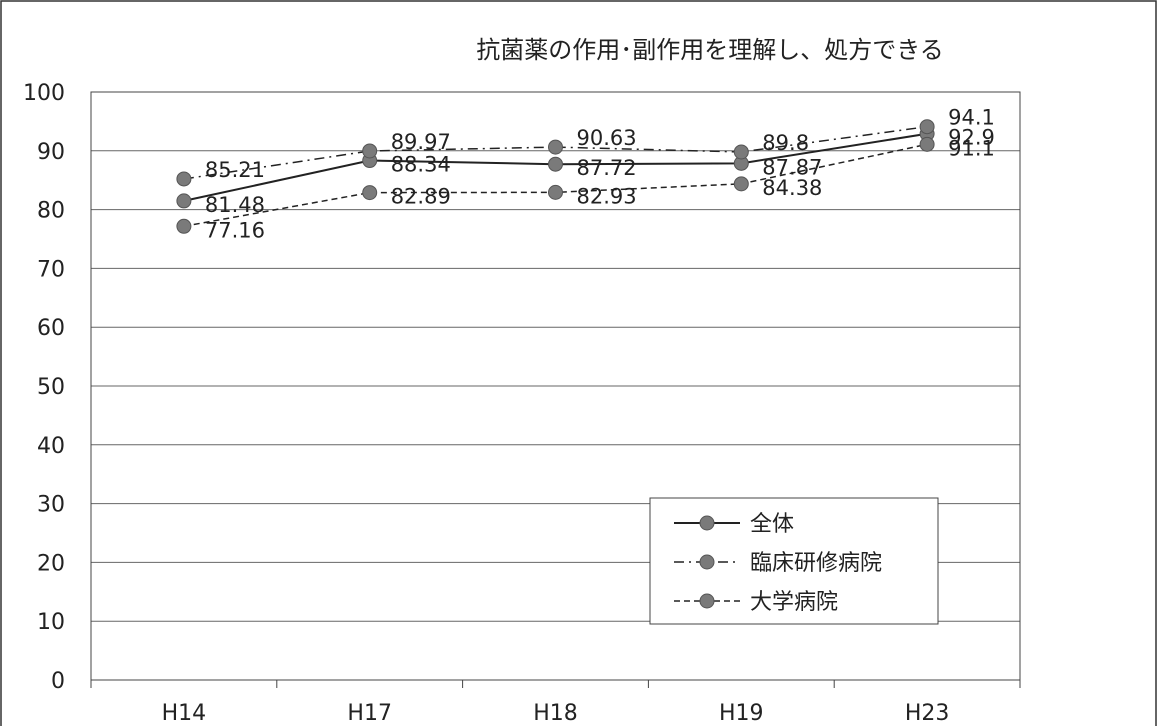  Describe the element at coordinates (51, 211) in the screenshot. I see `y-tick-label: 80` at that location.